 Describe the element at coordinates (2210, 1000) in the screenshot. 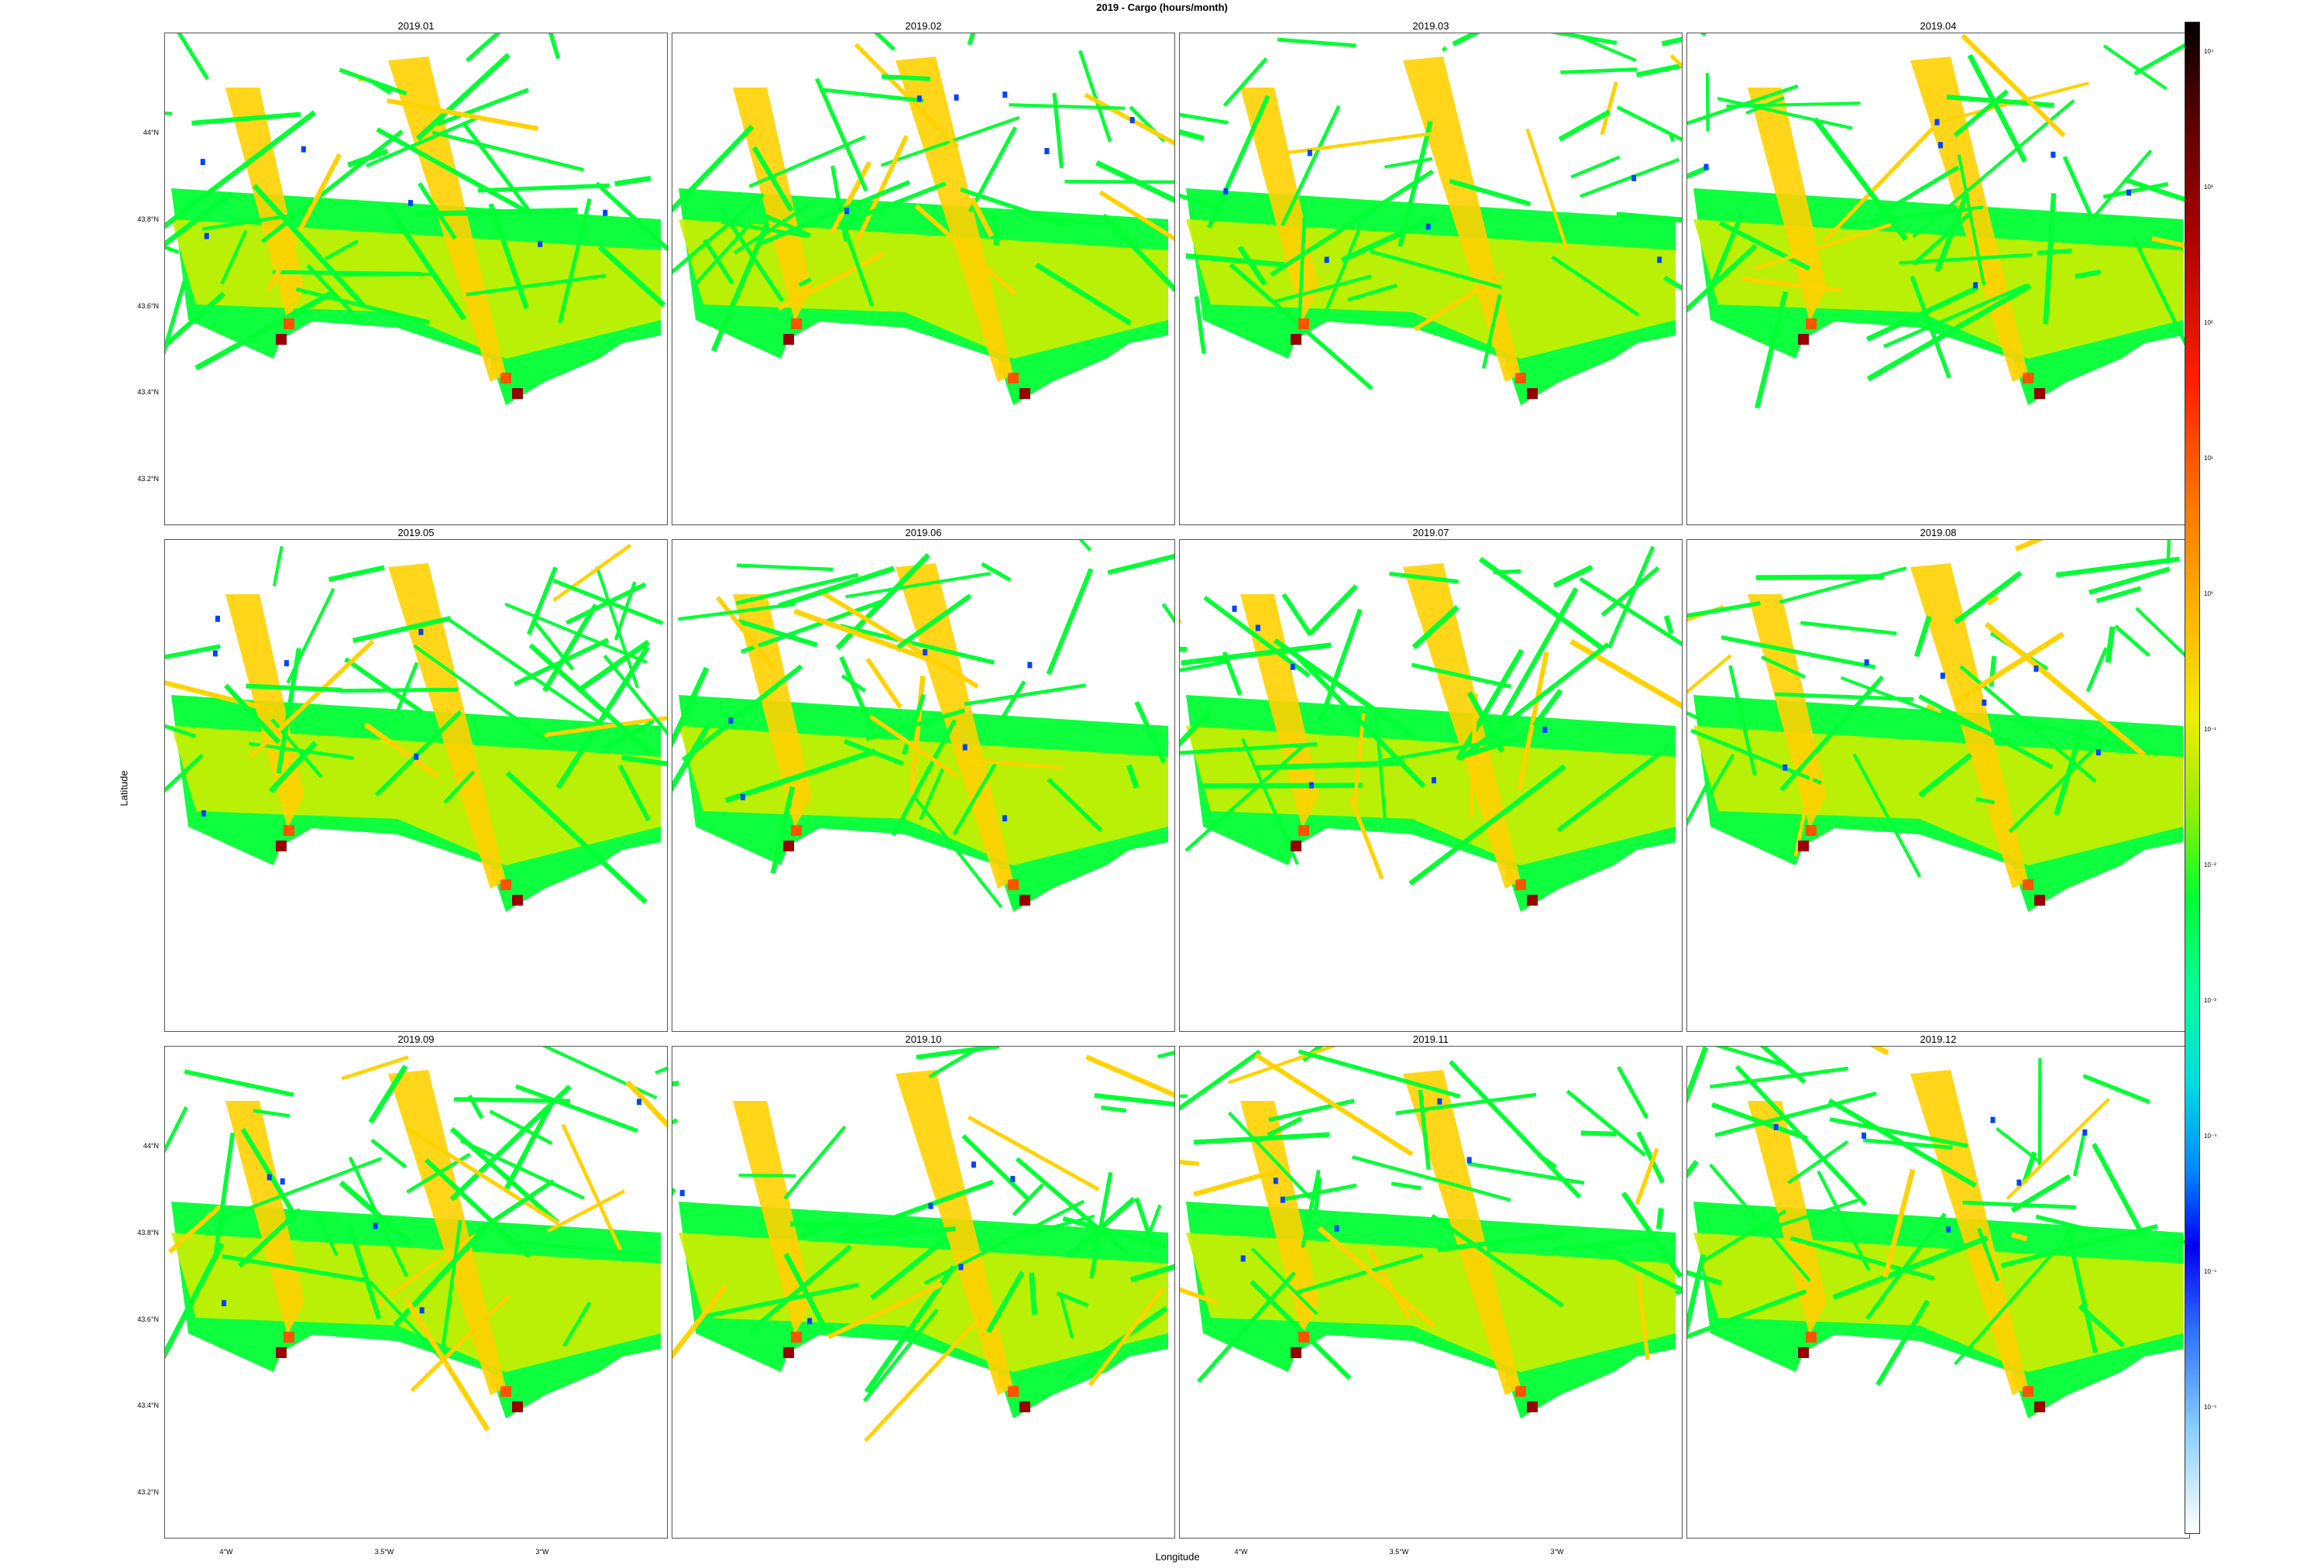

I see `colorbar-tick-label: 10⁻³` at that location.